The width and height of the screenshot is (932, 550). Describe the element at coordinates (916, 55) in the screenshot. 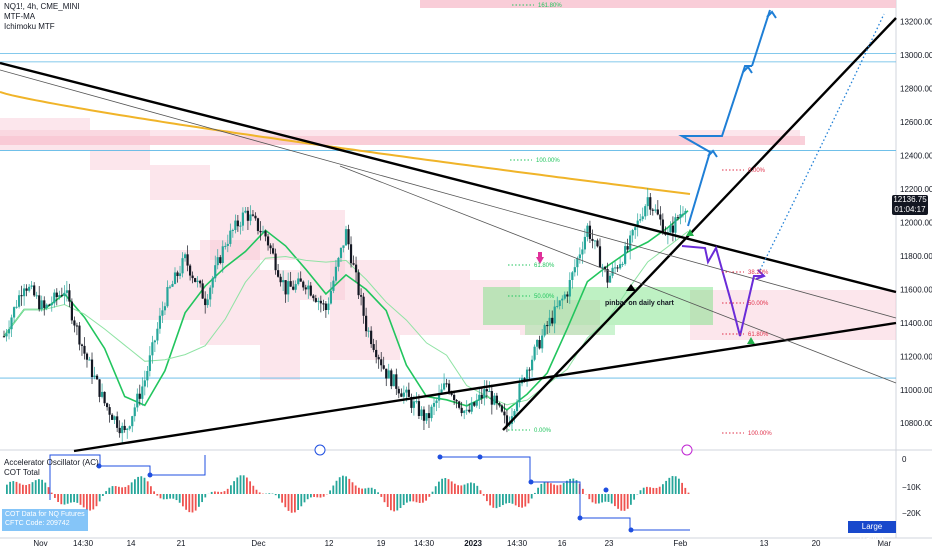

I see `y-tick-label: 13000.00` at that location.